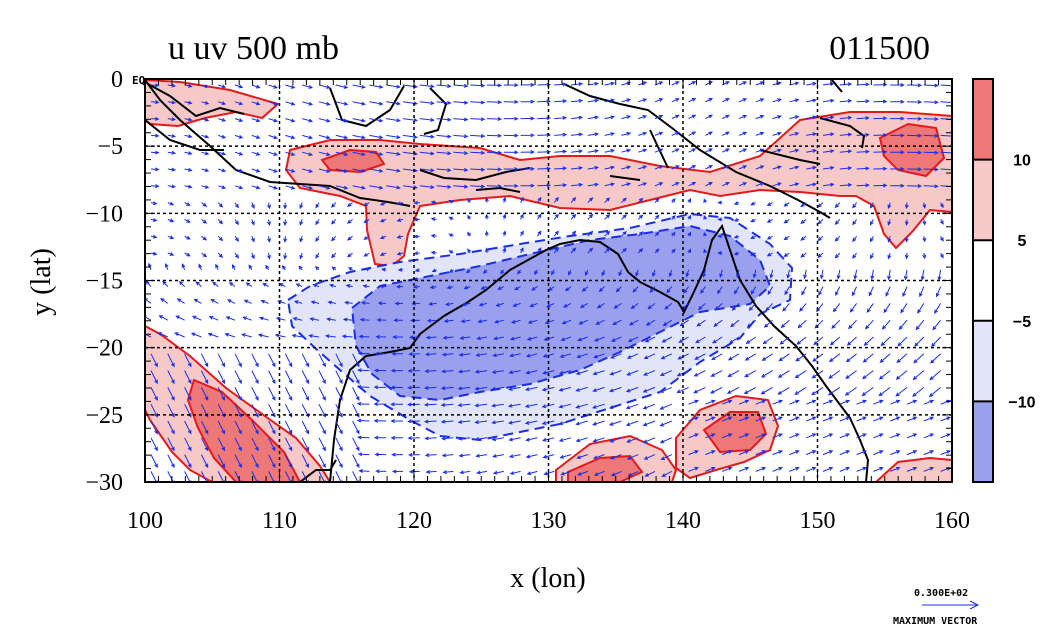 The image size is (1056, 631). Describe the element at coordinates (983, 361) in the screenshot. I see `colorbar-segment` at that location.